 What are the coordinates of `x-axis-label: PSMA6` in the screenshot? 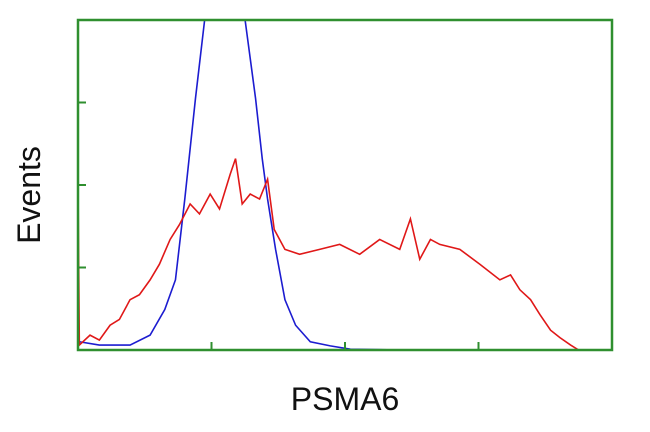 It's located at (345, 399).